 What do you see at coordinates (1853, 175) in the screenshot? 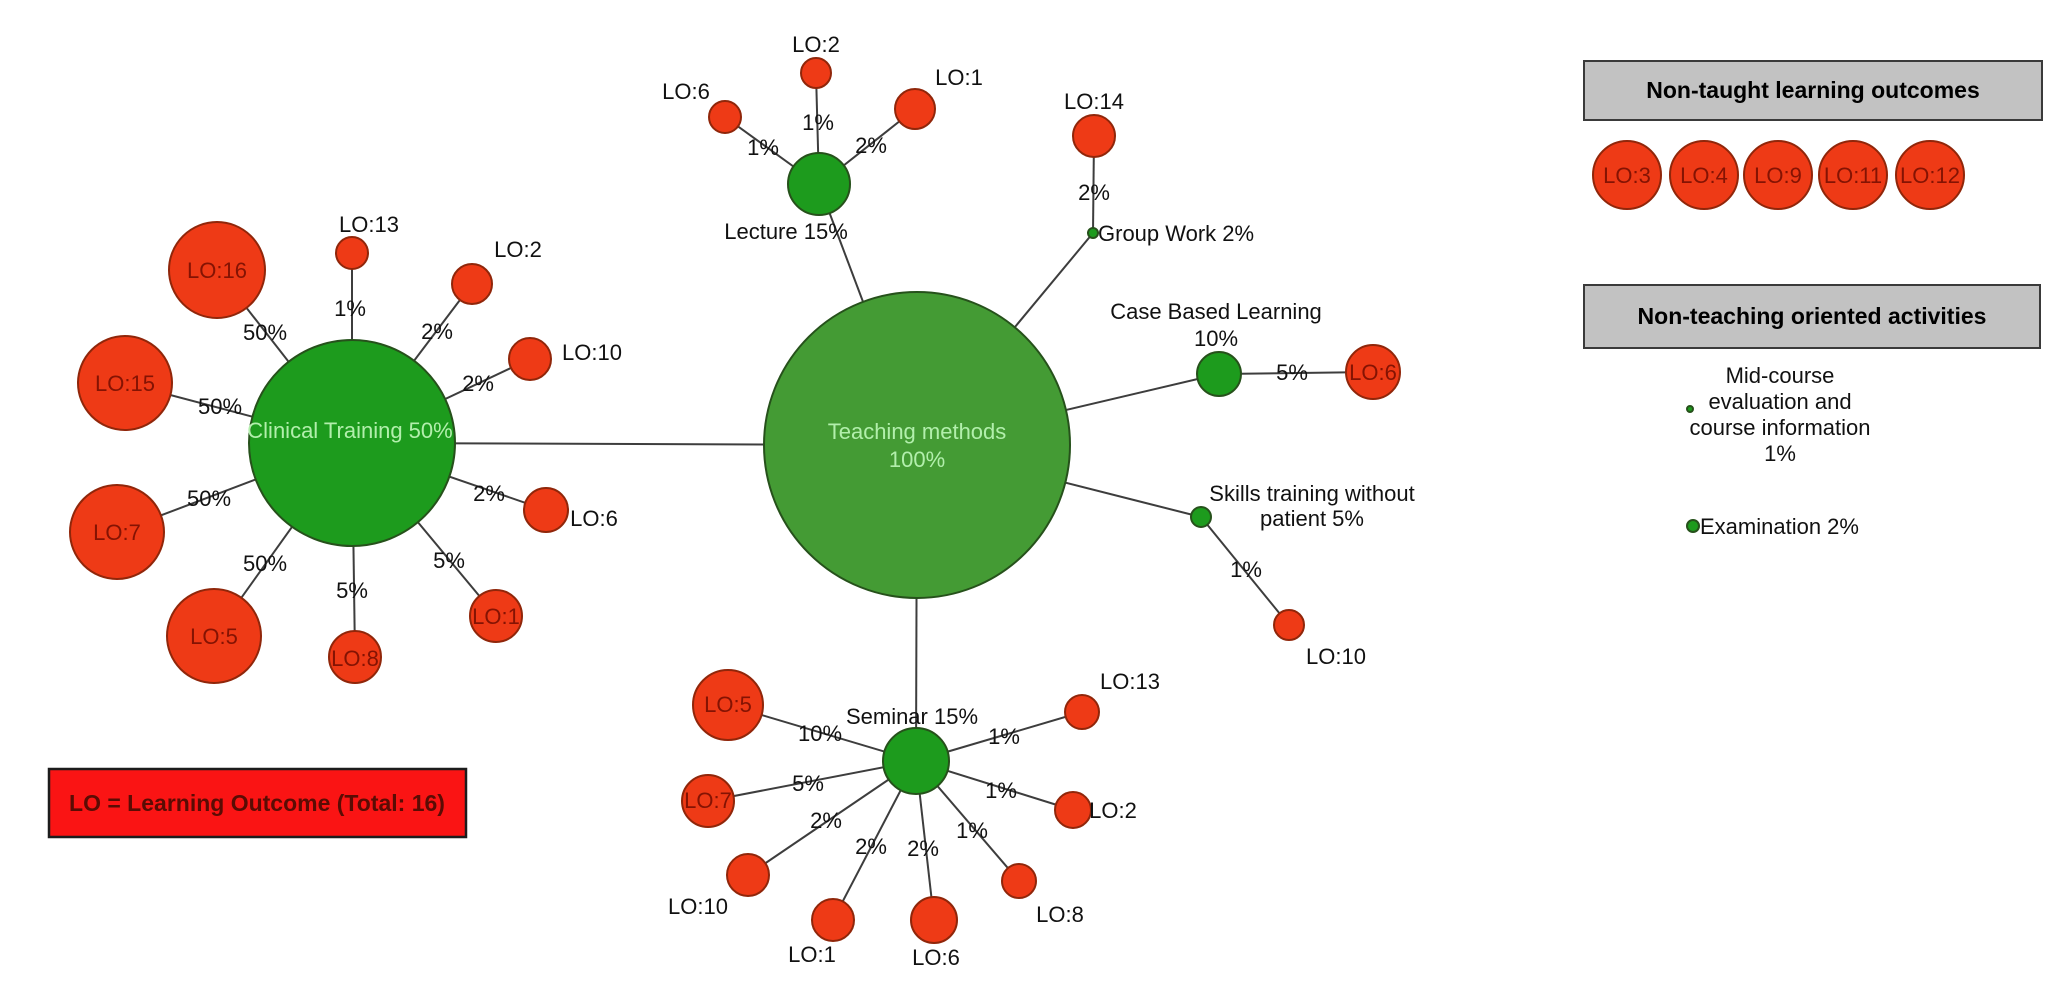
I see `svg-text: LO:11` at bounding box center [1853, 175].